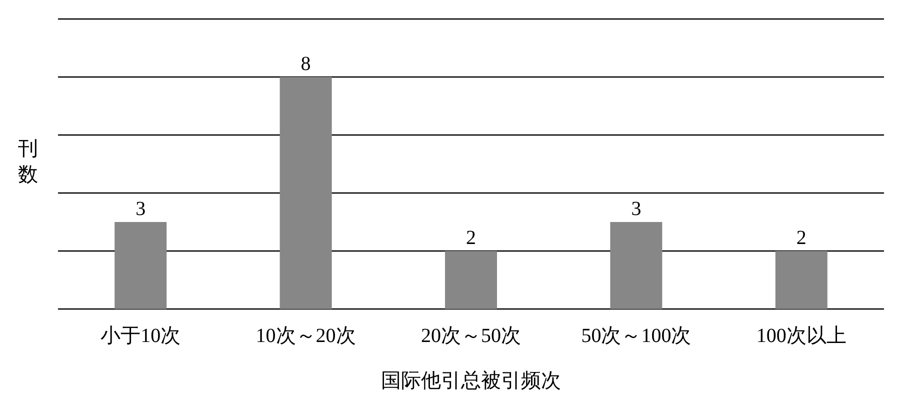  What do you see at coordinates (306, 336) in the screenshot?
I see `x-tick-label: 10次～20次` at bounding box center [306, 336].